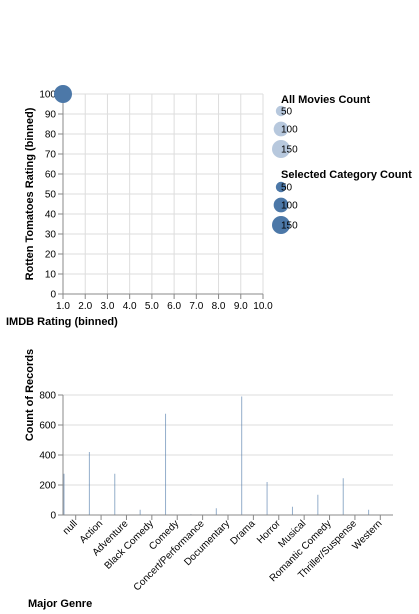 Image resolution: width=419 pixels, height=614 pixels. I want to click on scatter-y-tick-label: 0, so click(53, 295).